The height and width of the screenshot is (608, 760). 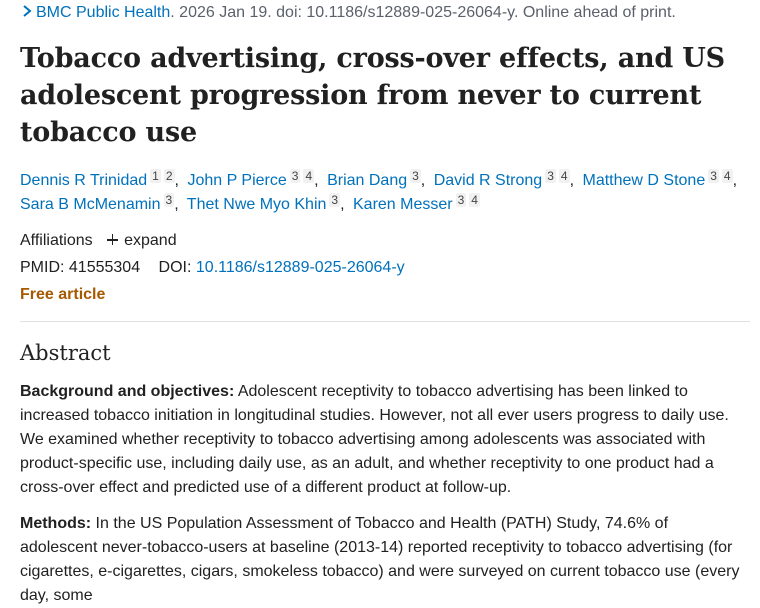 I want to click on author-item: Dennis R Trinidad 1 2,, so click(x=101, y=179).